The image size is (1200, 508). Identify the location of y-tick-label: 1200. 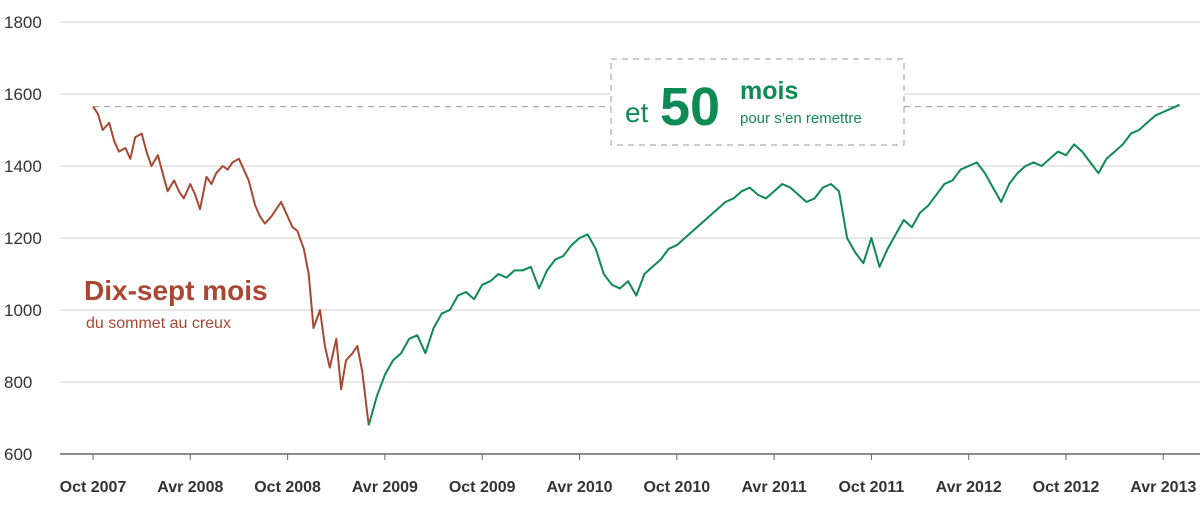
(23, 238).